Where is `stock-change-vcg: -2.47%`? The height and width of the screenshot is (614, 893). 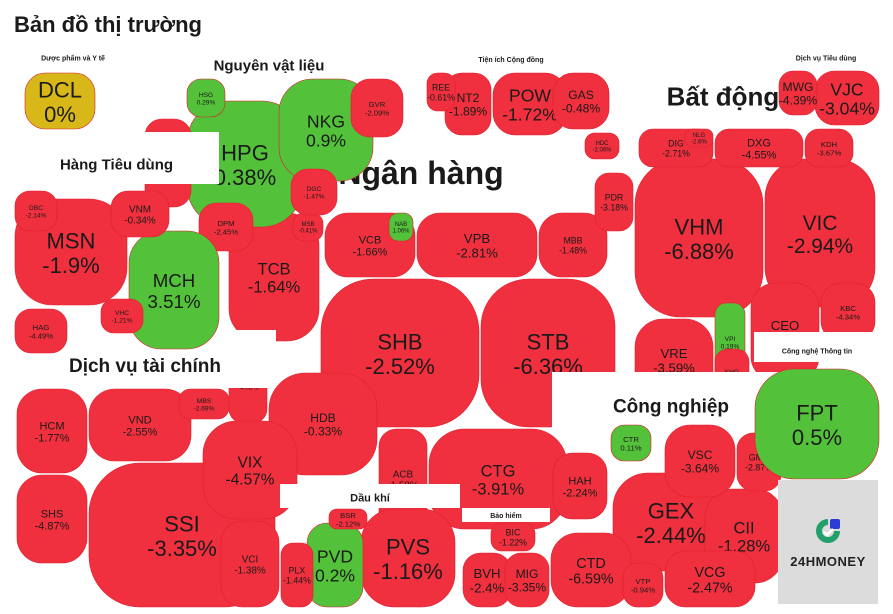
stock-change-vcg: -2.47% is located at coordinates (710, 589).